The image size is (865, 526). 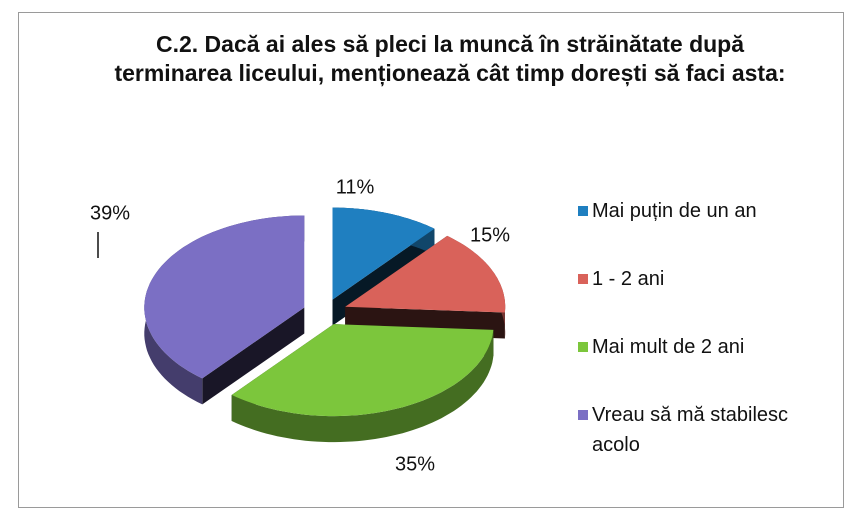 What do you see at coordinates (674, 211) in the screenshot?
I see `legend-label: Mai puțin de un an` at bounding box center [674, 211].